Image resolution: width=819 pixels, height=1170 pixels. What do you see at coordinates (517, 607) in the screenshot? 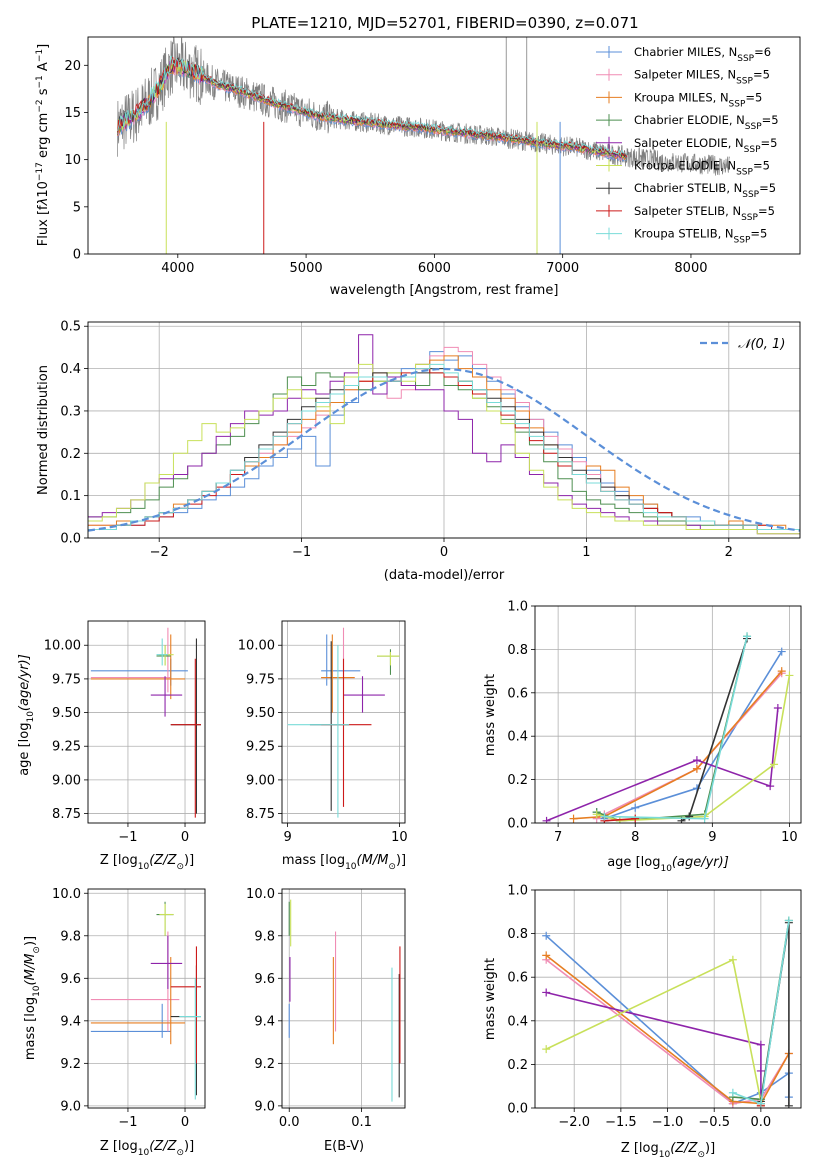
I see `y-tick-label: 1.0` at bounding box center [517, 607].